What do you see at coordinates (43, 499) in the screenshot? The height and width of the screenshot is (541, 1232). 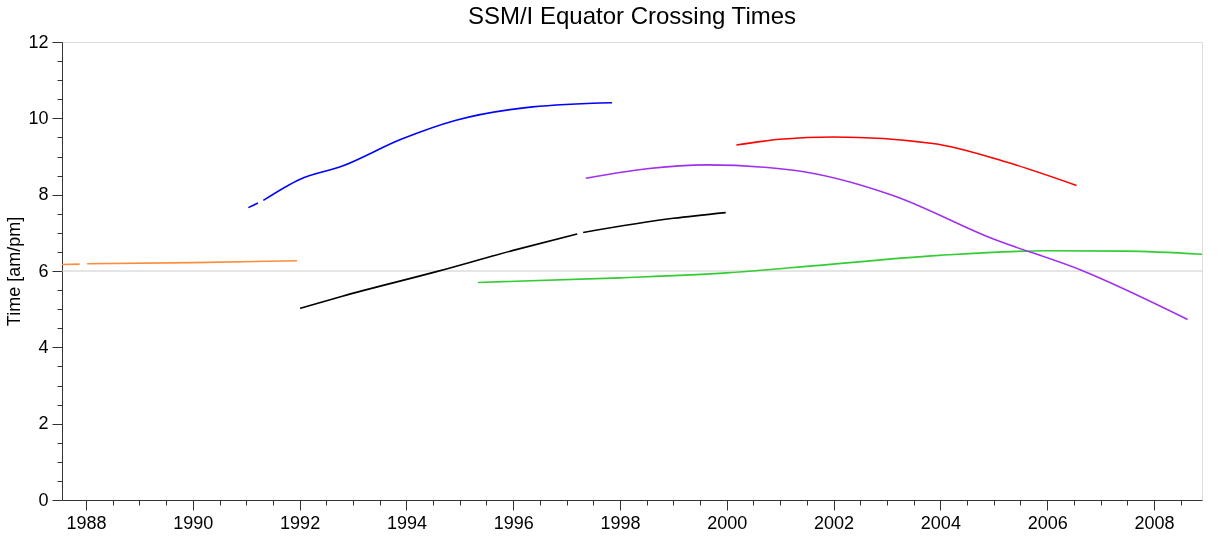 I see `y-tick-label: 0` at bounding box center [43, 499].